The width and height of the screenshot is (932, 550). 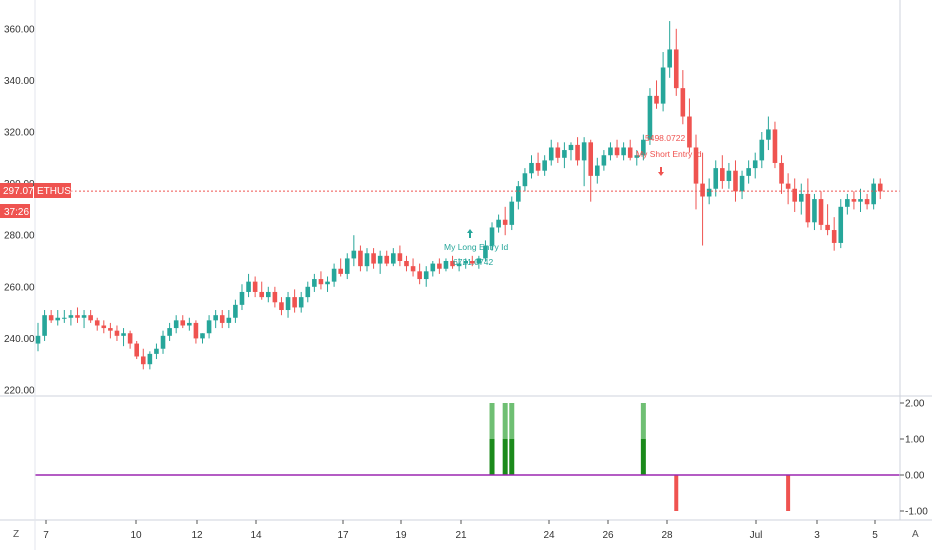 I want to click on long-entry-annotation: My Long Entry Id 6721.0742, so click(x=476, y=248).